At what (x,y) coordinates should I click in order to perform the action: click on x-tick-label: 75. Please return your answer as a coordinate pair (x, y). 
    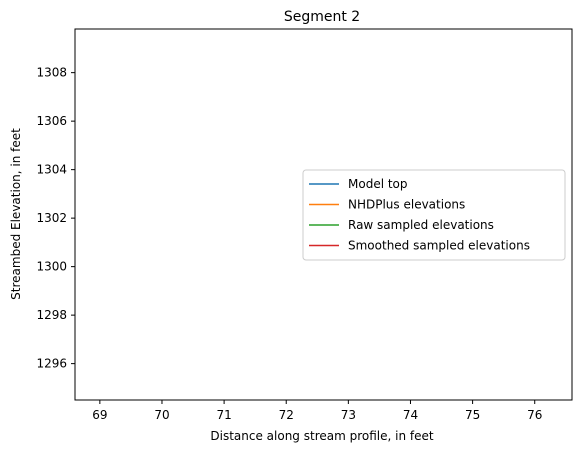
    Looking at the image, I should click on (472, 415).